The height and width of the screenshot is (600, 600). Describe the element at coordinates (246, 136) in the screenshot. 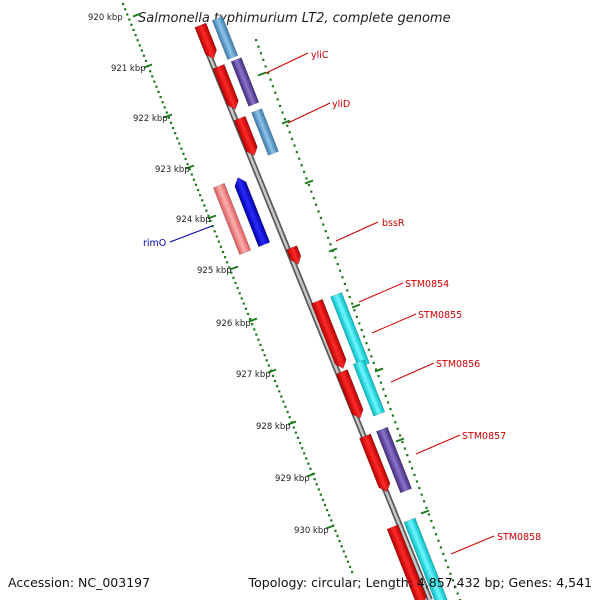

I see `forward-gene-yliD` at that location.